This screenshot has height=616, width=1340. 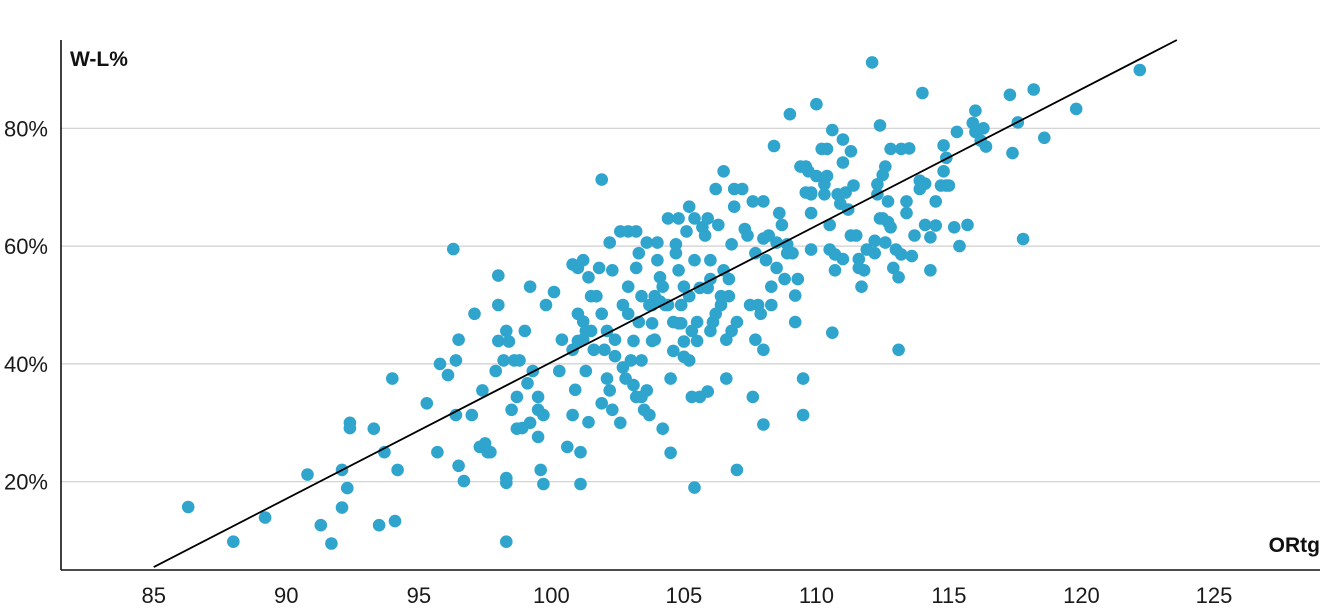 What do you see at coordinates (286, 595) in the screenshot?
I see `x-tick-label: 90` at bounding box center [286, 595].